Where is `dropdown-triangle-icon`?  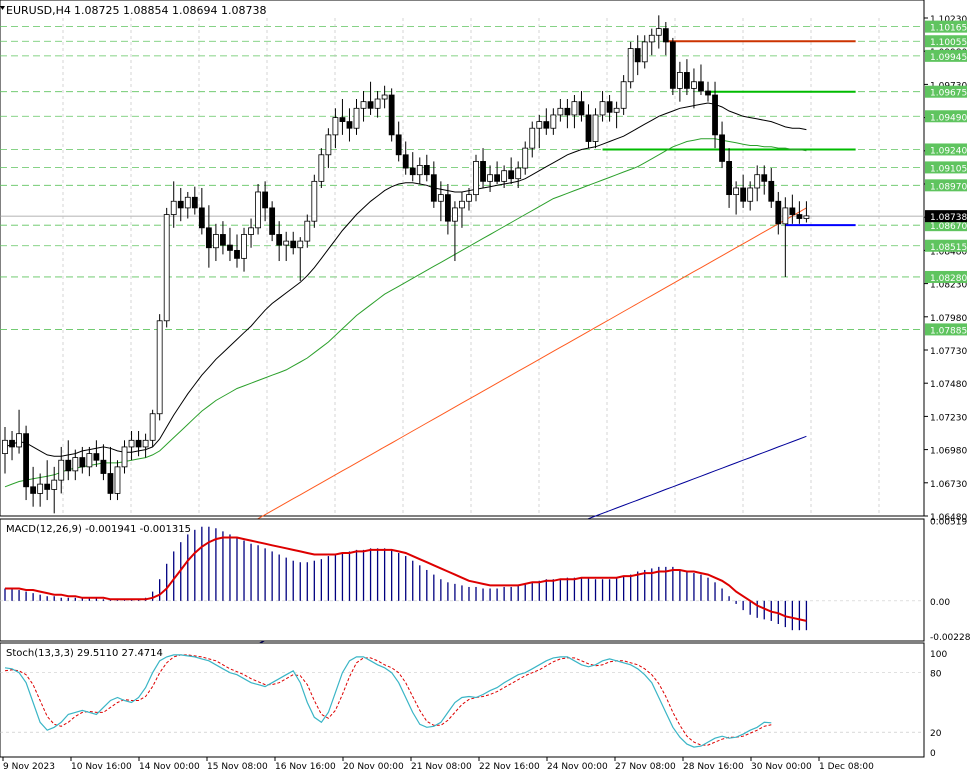 dropdown-triangle-icon is located at coordinates (2, 8).